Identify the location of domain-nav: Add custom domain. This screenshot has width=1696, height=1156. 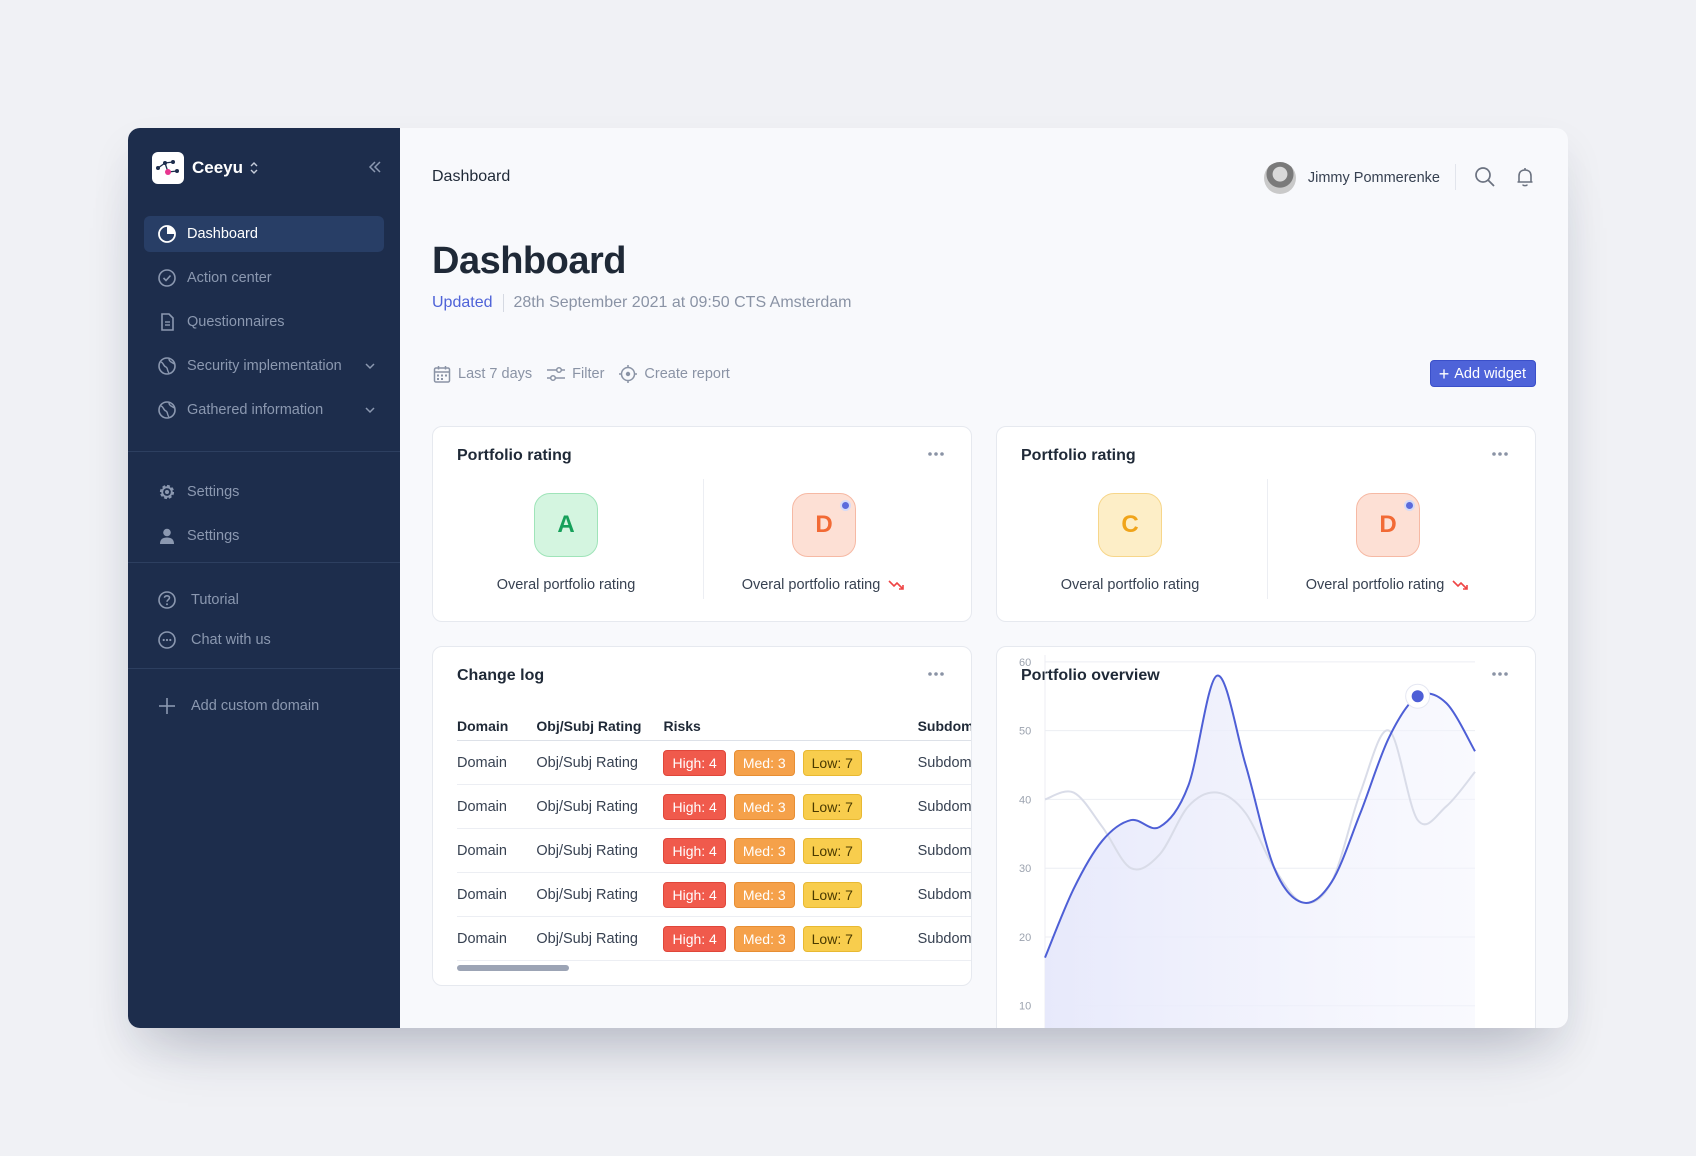
(264, 710).